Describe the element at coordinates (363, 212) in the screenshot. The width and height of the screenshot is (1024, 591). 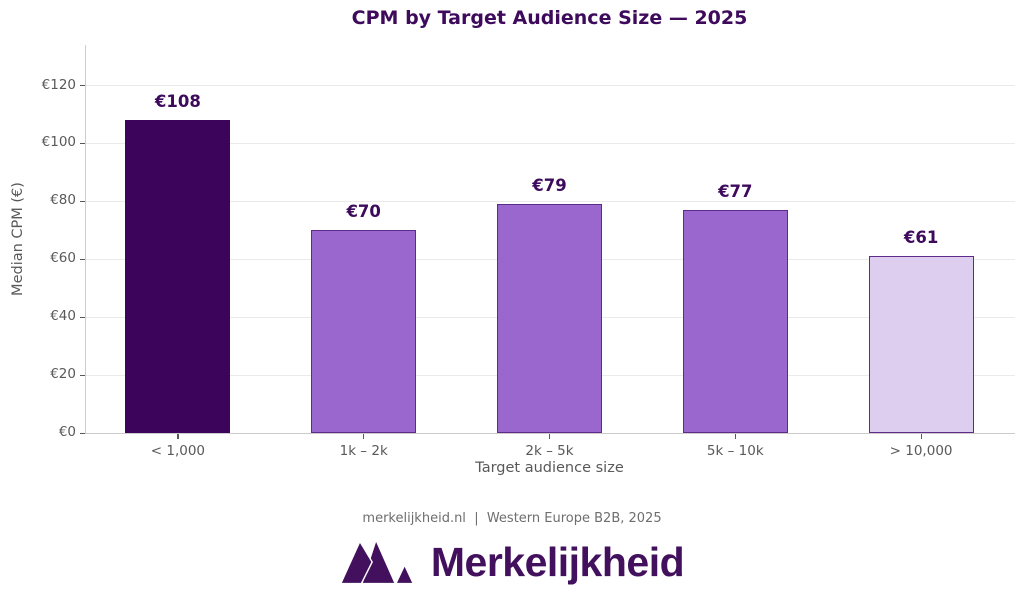
I see `bar-value-label: €70` at that location.